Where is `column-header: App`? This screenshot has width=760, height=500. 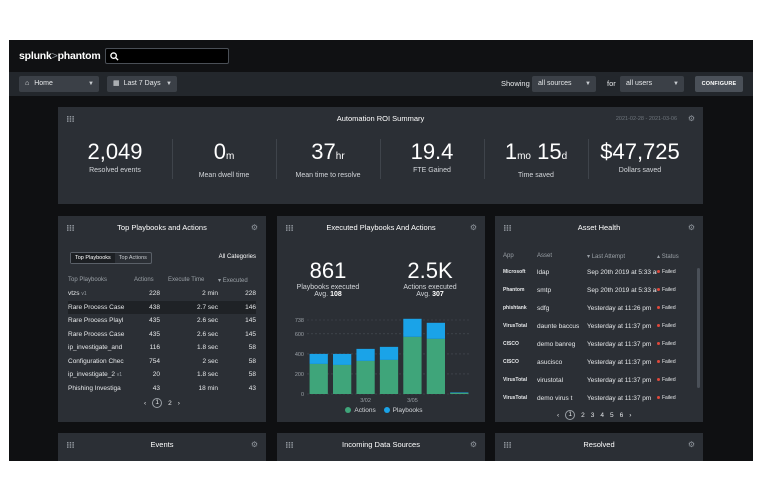 column-header: App is located at coordinates (508, 256).